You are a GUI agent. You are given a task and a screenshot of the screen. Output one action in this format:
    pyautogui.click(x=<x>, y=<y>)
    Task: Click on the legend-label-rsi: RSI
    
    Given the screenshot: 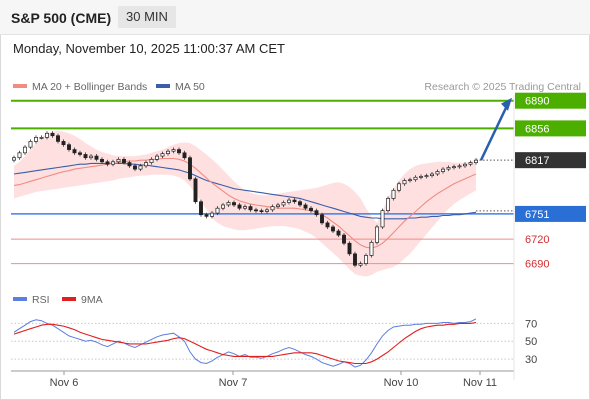 What is the action you would take?
    pyautogui.click(x=41, y=300)
    